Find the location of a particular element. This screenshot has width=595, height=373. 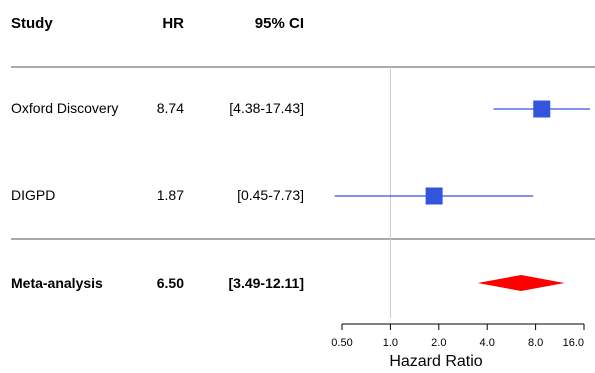

study-name: DIGPD is located at coordinates (33, 195).